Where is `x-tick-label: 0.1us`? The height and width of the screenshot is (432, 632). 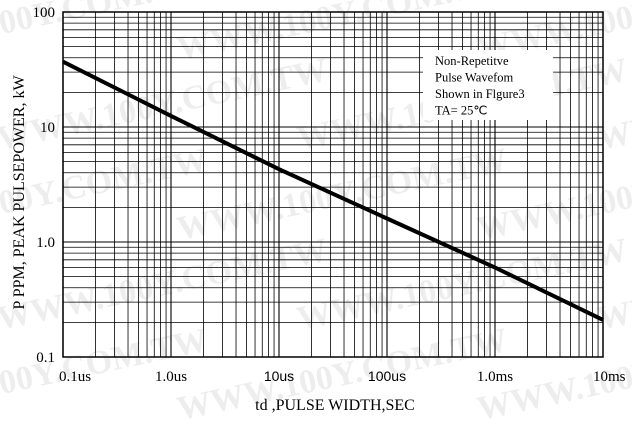 x-tick-label: 0.1us is located at coordinates (75, 377).